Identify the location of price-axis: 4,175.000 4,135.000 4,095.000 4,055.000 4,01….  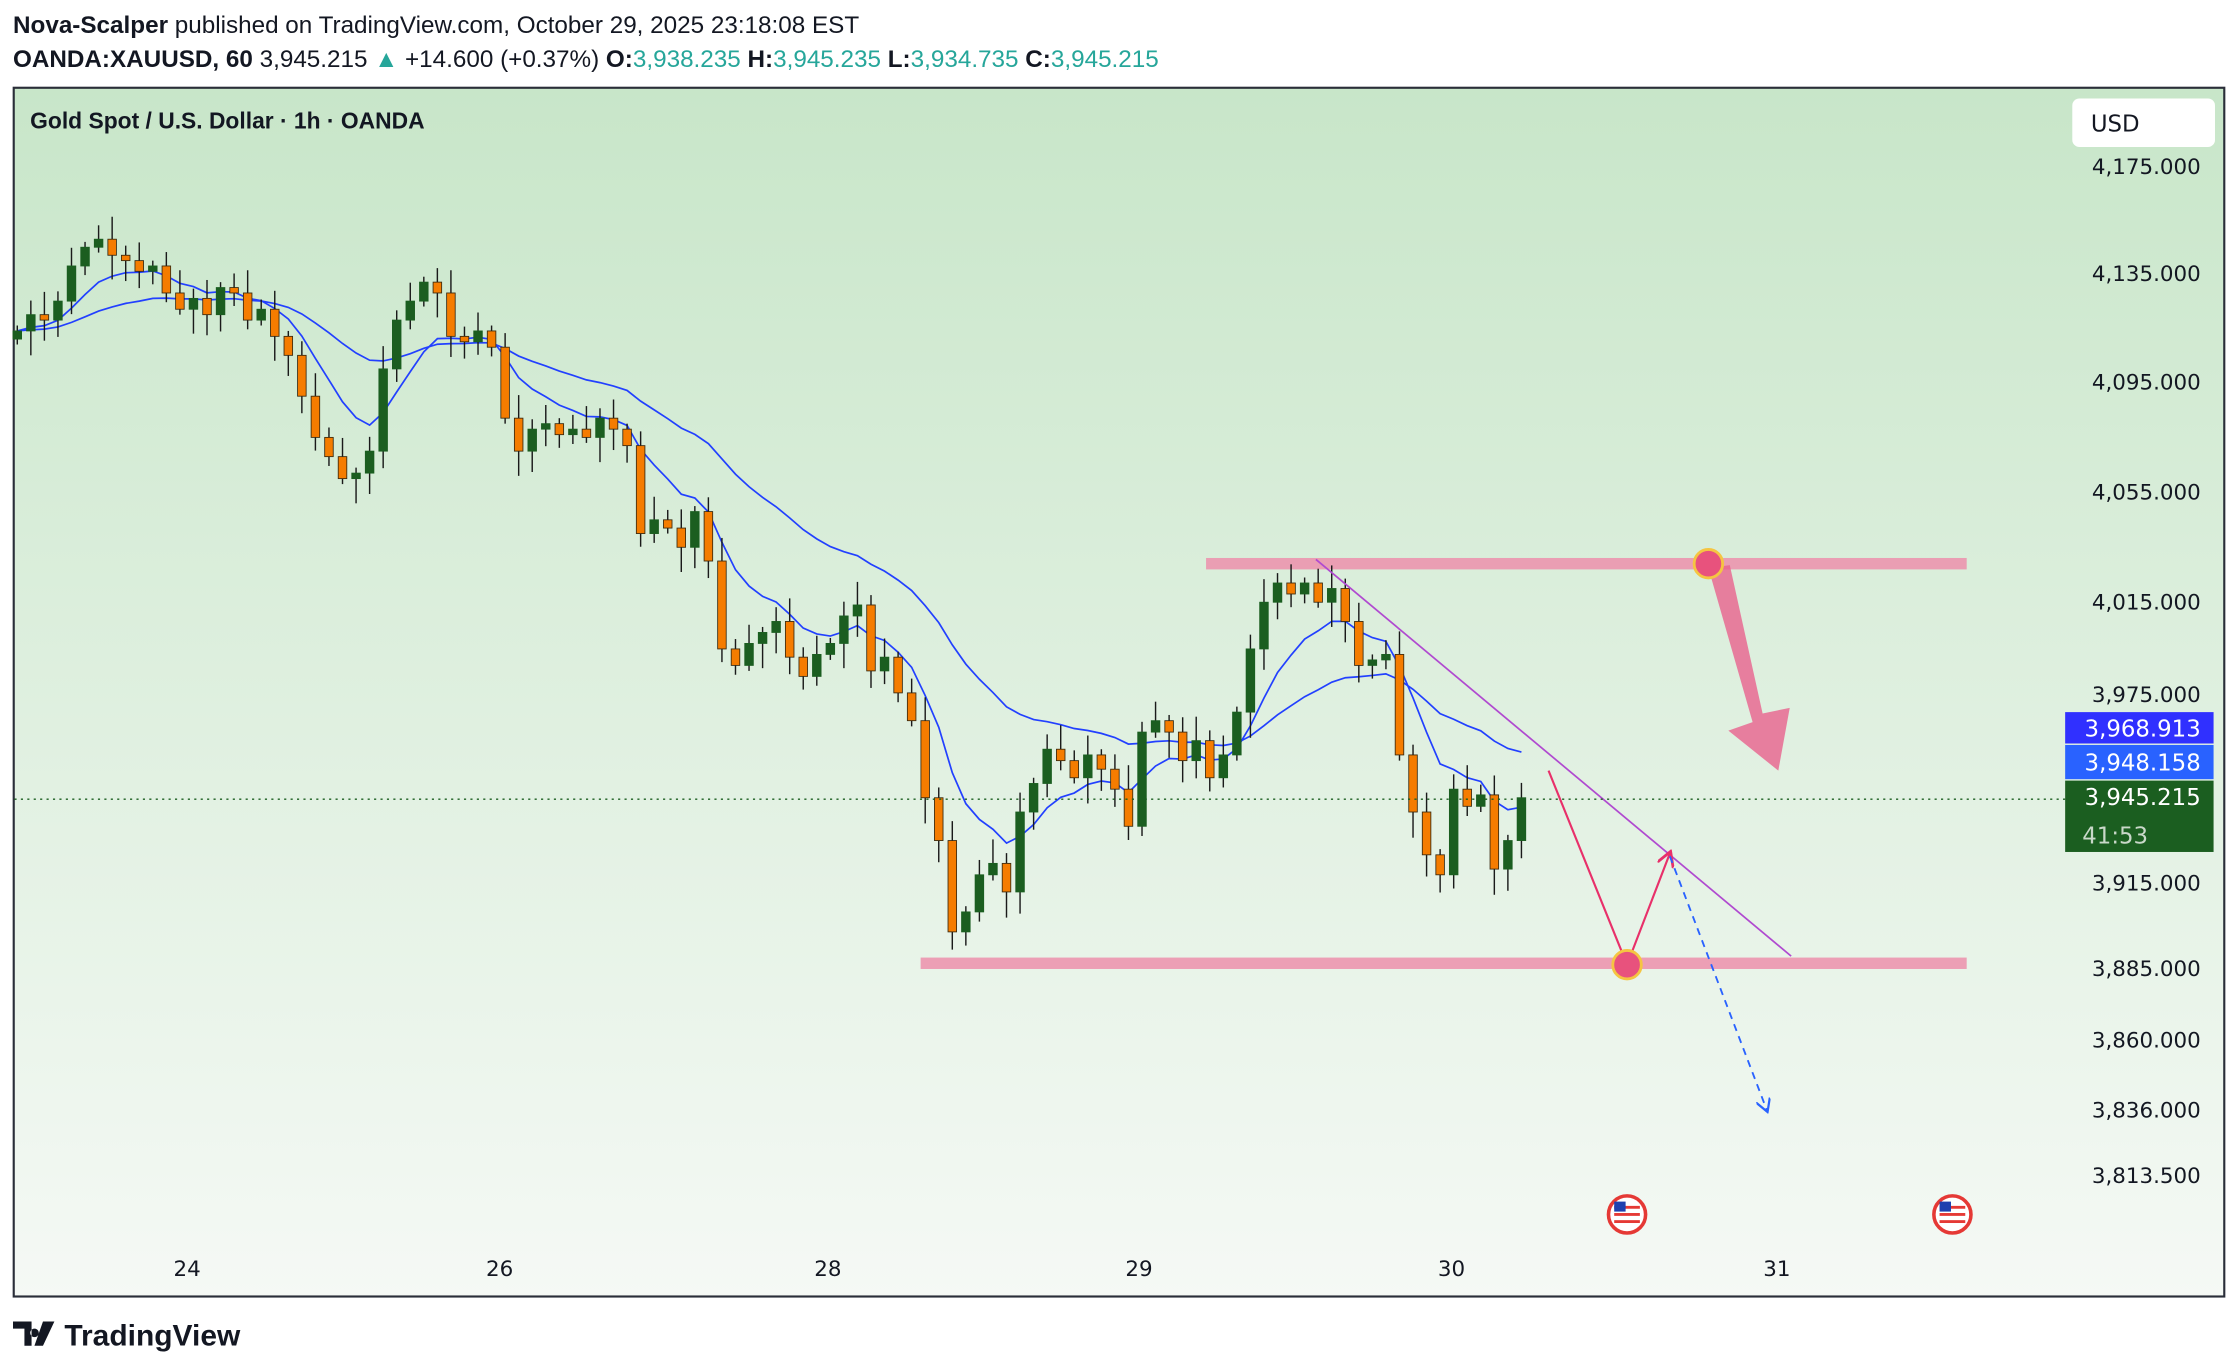
(2146, 672).